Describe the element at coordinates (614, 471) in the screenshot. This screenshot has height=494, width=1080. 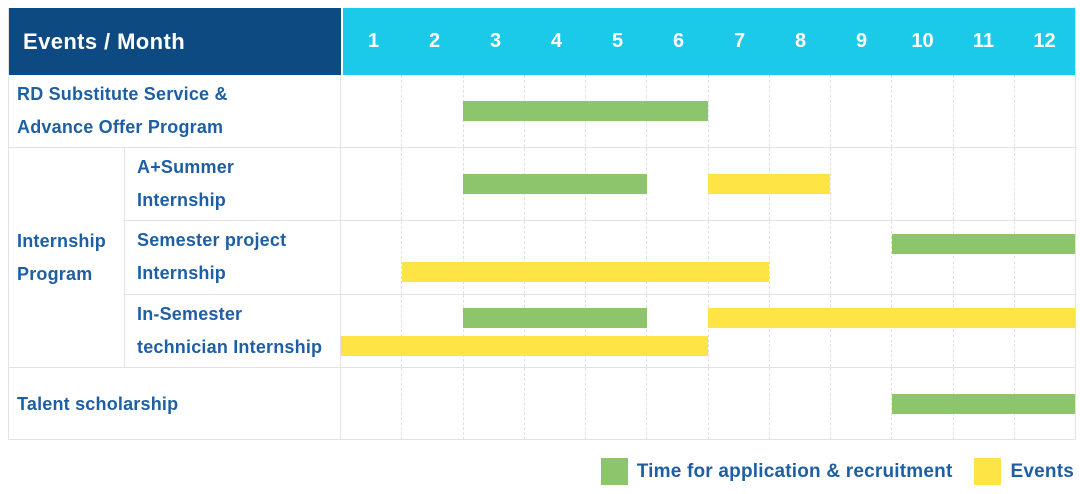
I see `green-swatch-icon` at that location.